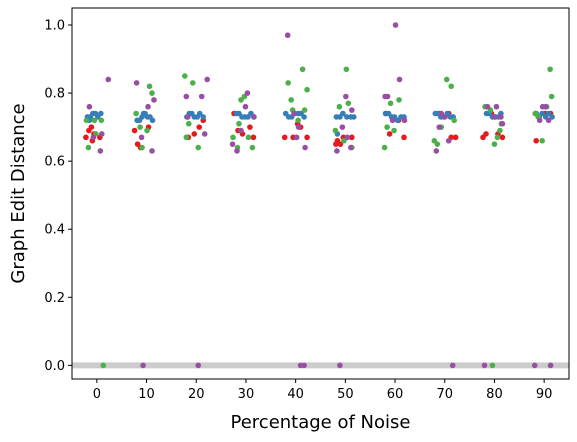 The image size is (577, 442). I want to click on x-tick-label: 40, so click(295, 394).